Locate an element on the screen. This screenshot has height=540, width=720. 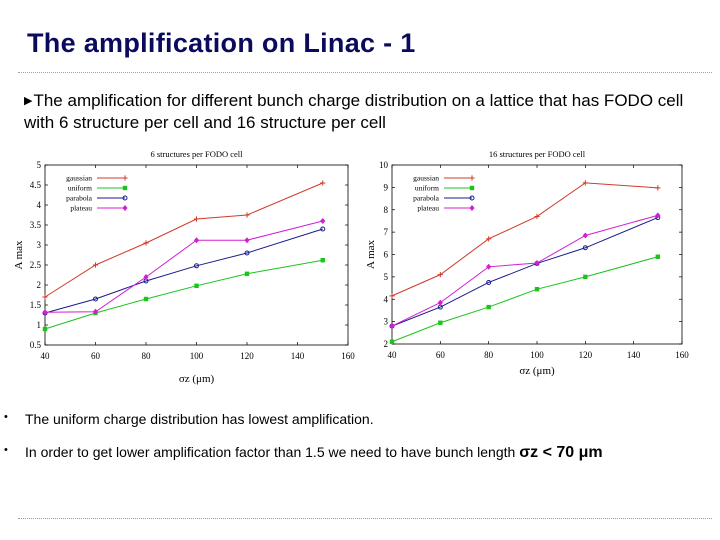
footer-divider is located at coordinates (365, 518).